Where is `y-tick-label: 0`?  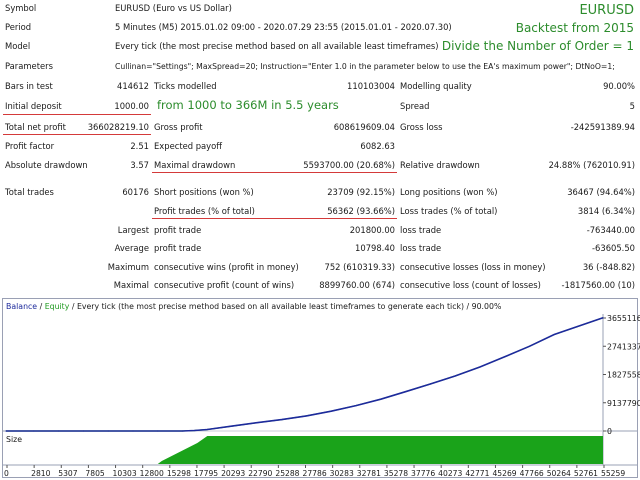
y-tick-label: 0 is located at coordinates (609, 431).